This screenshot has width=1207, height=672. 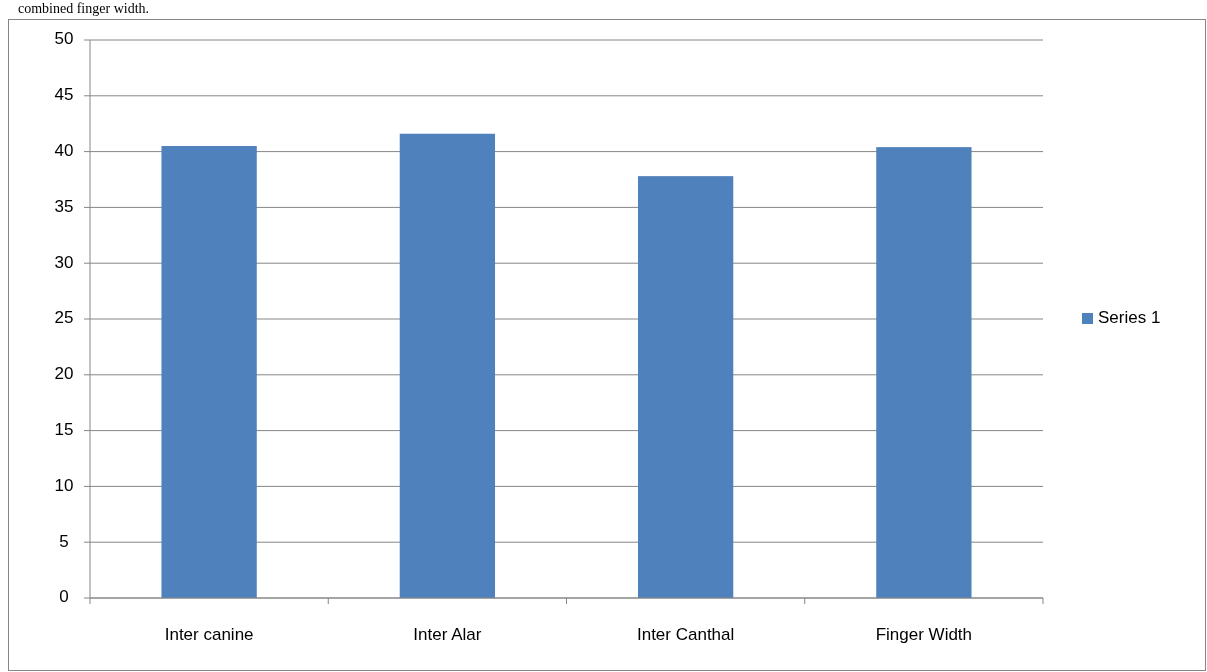 What do you see at coordinates (64, 597) in the screenshot?
I see `y-tick-label: 0` at bounding box center [64, 597].